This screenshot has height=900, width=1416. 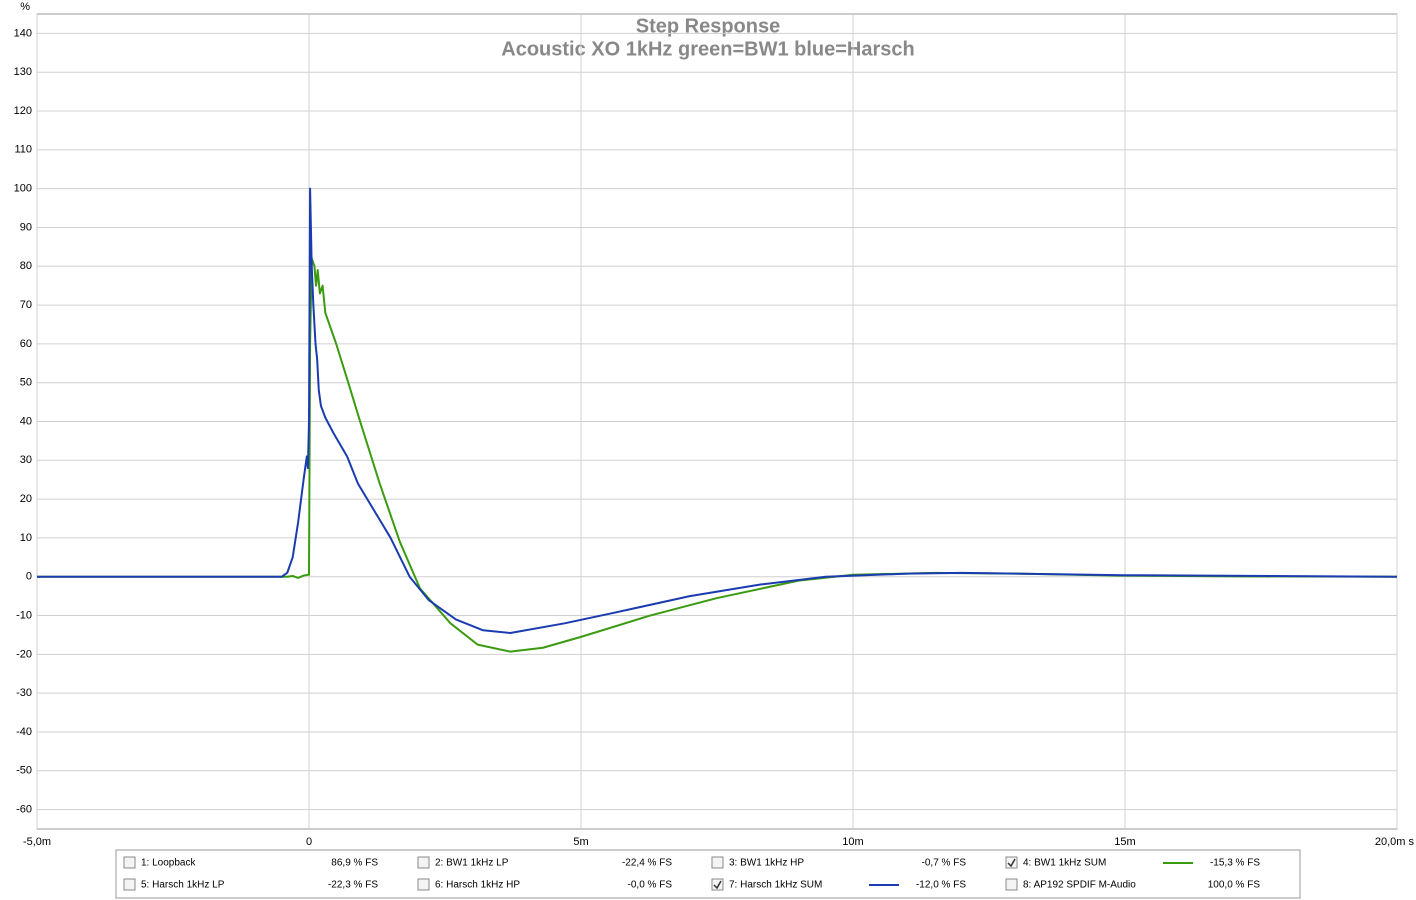 What do you see at coordinates (37, 842) in the screenshot?
I see `x-tick-label: -5,0m` at bounding box center [37, 842].